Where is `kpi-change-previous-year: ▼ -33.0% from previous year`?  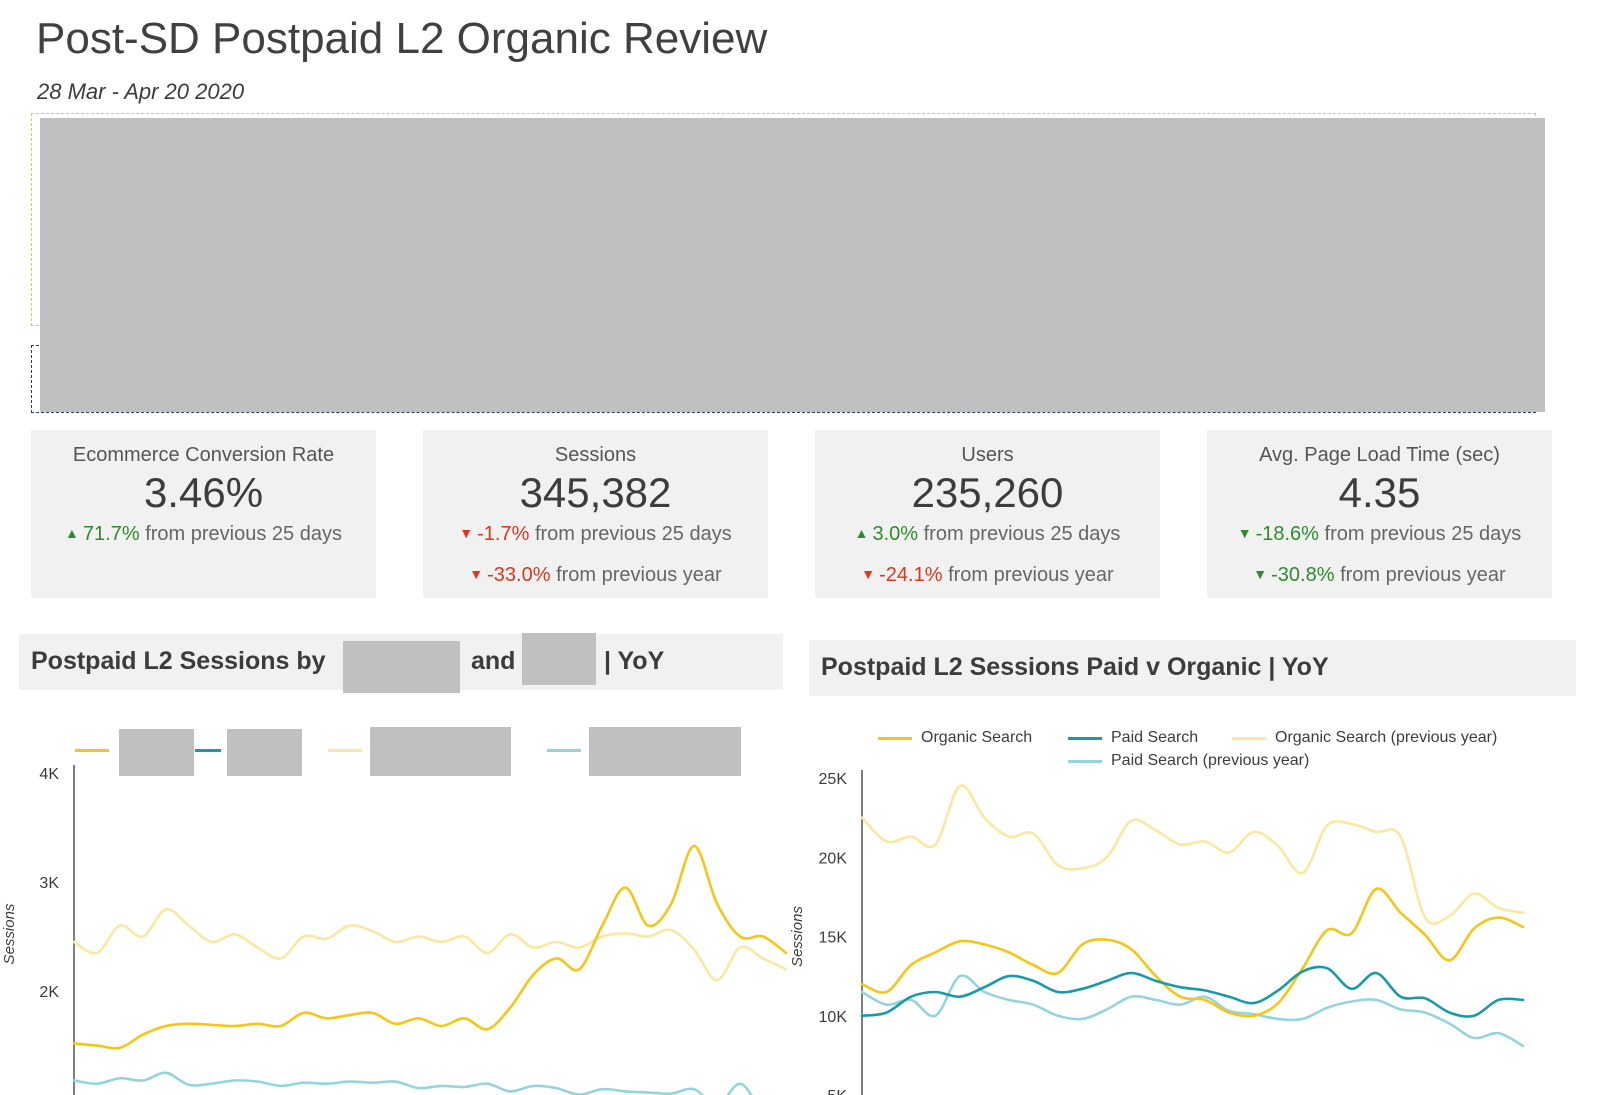 kpi-change-previous-year: ▼ -33.0% from previous year is located at coordinates (595, 575).